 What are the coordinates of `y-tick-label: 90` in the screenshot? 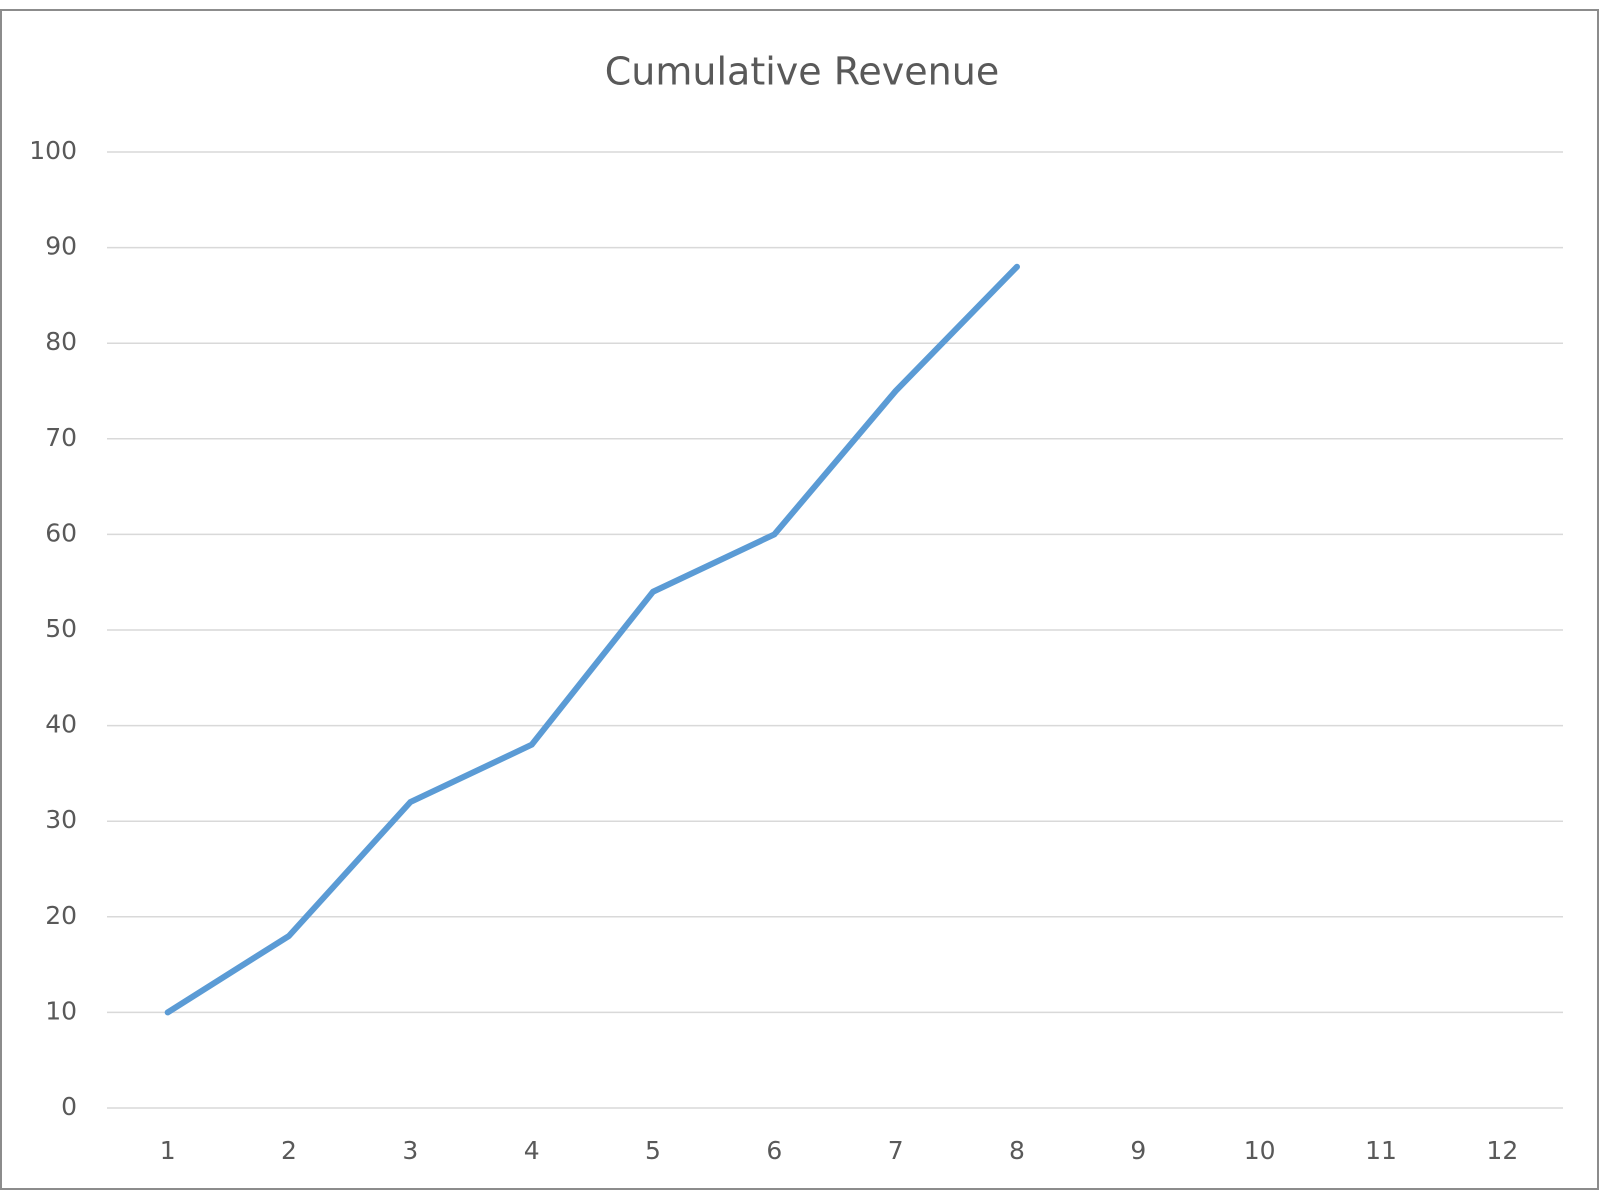 It's located at (61, 246).